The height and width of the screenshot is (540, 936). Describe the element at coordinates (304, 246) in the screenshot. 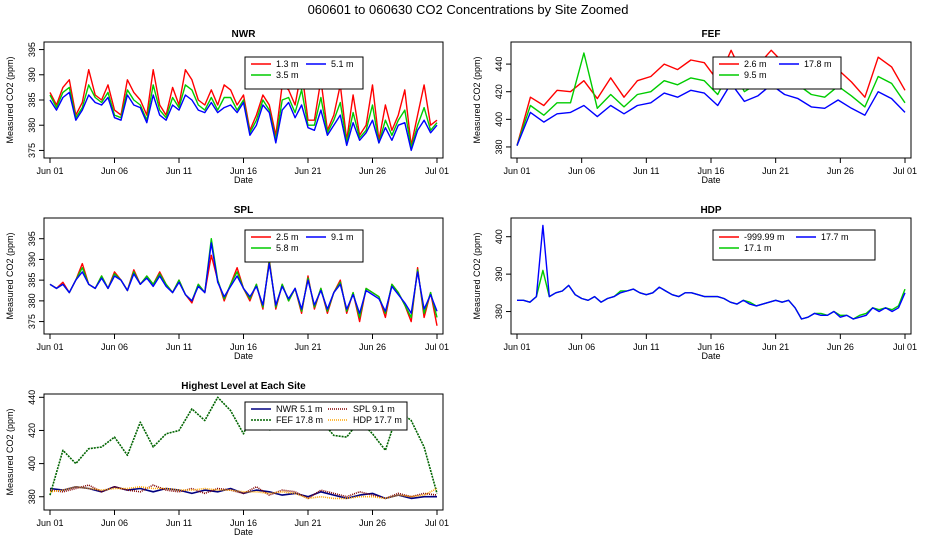

I see `legend: 2.5 m 9.1 m 5.8 m` at that location.